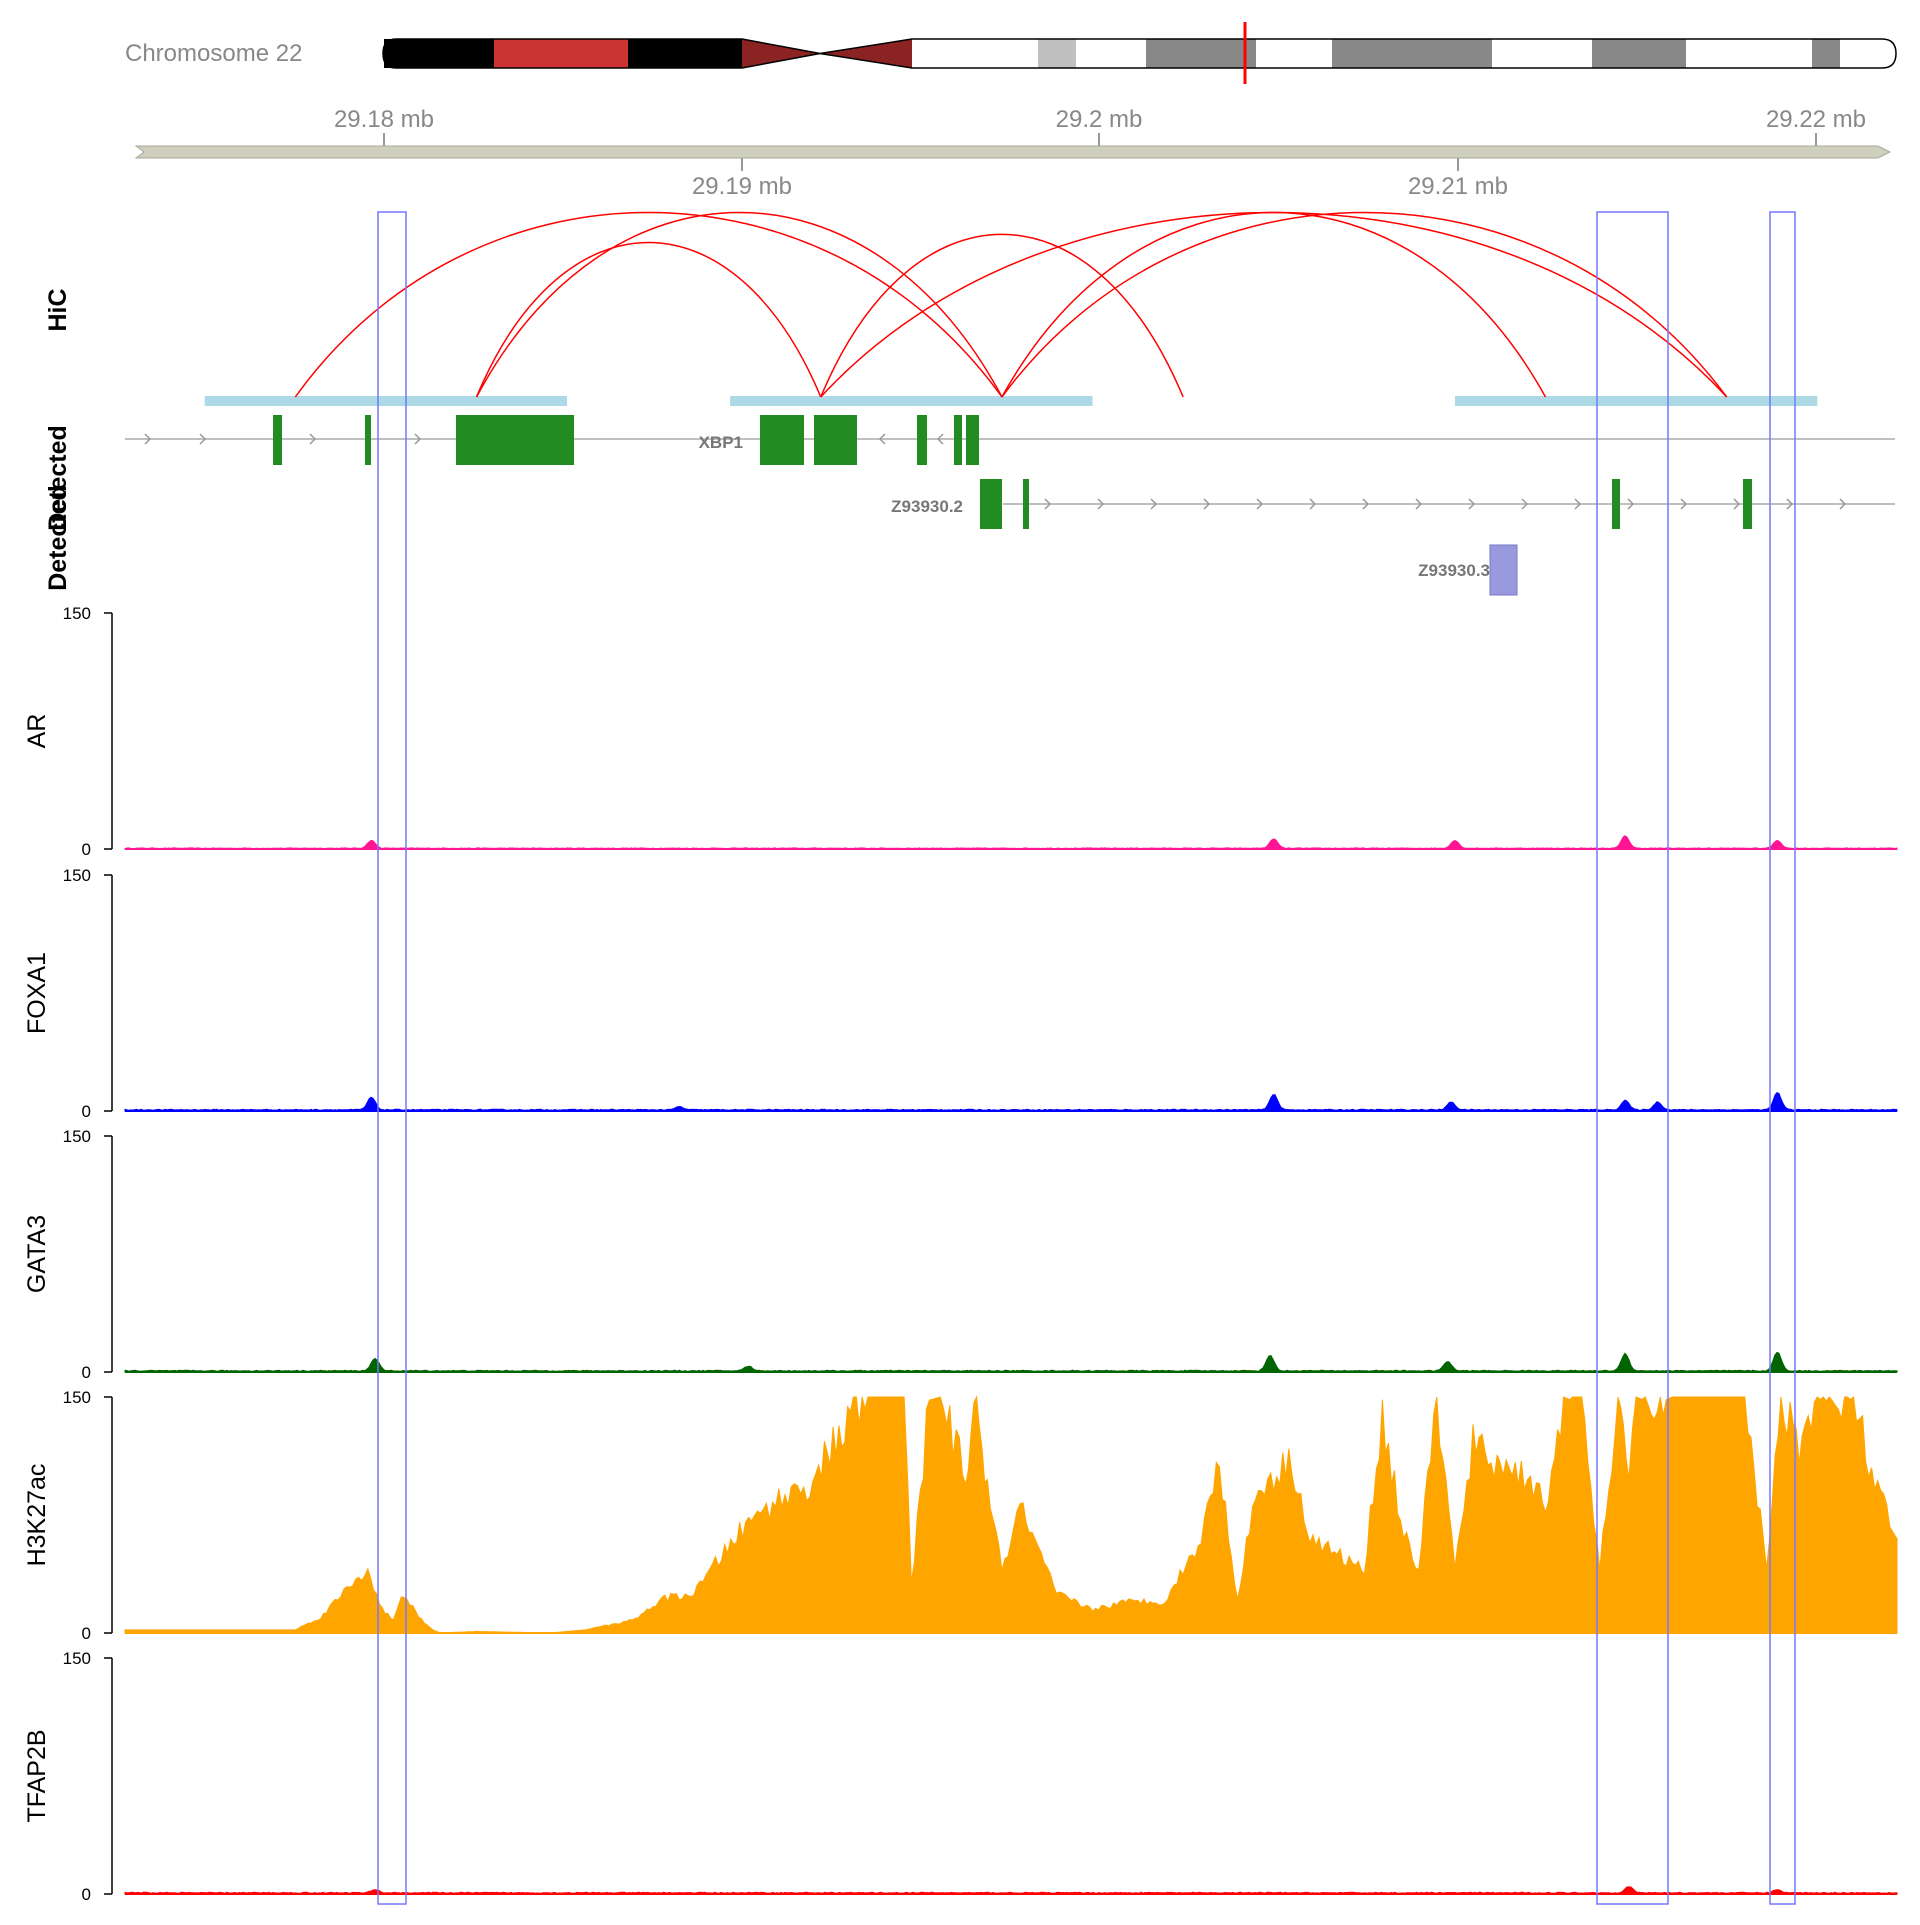 This screenshot has height=1925, width=1920. Describe the element at coordinates (58, 309) in the screenshot. I see `hic-track-label: HiC` at that location.